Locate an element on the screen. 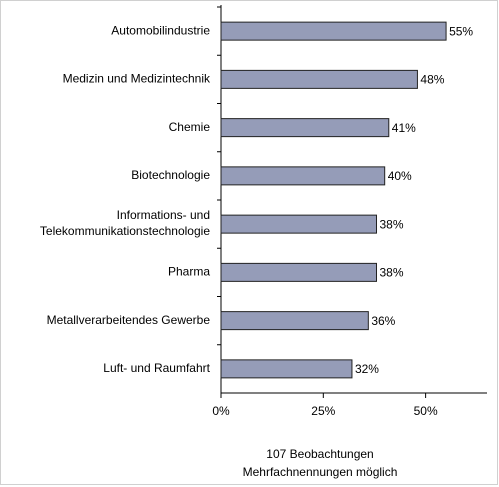  value-label: 36% is located at coordinates (383, 321).